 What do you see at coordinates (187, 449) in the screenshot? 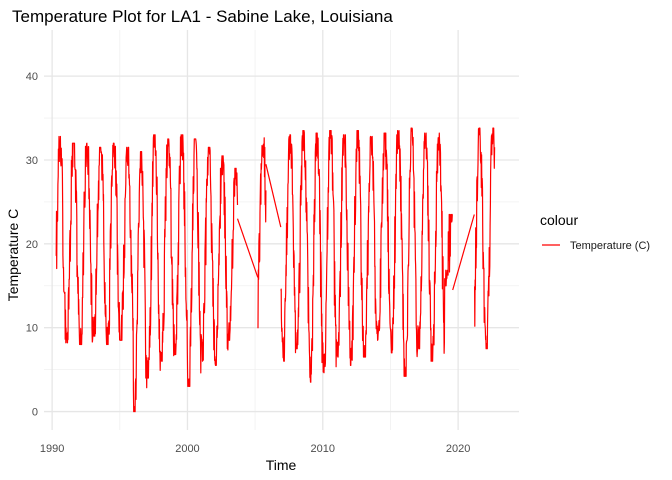
I see `x-tick-label: 2000` at bounding box center [187, 449].